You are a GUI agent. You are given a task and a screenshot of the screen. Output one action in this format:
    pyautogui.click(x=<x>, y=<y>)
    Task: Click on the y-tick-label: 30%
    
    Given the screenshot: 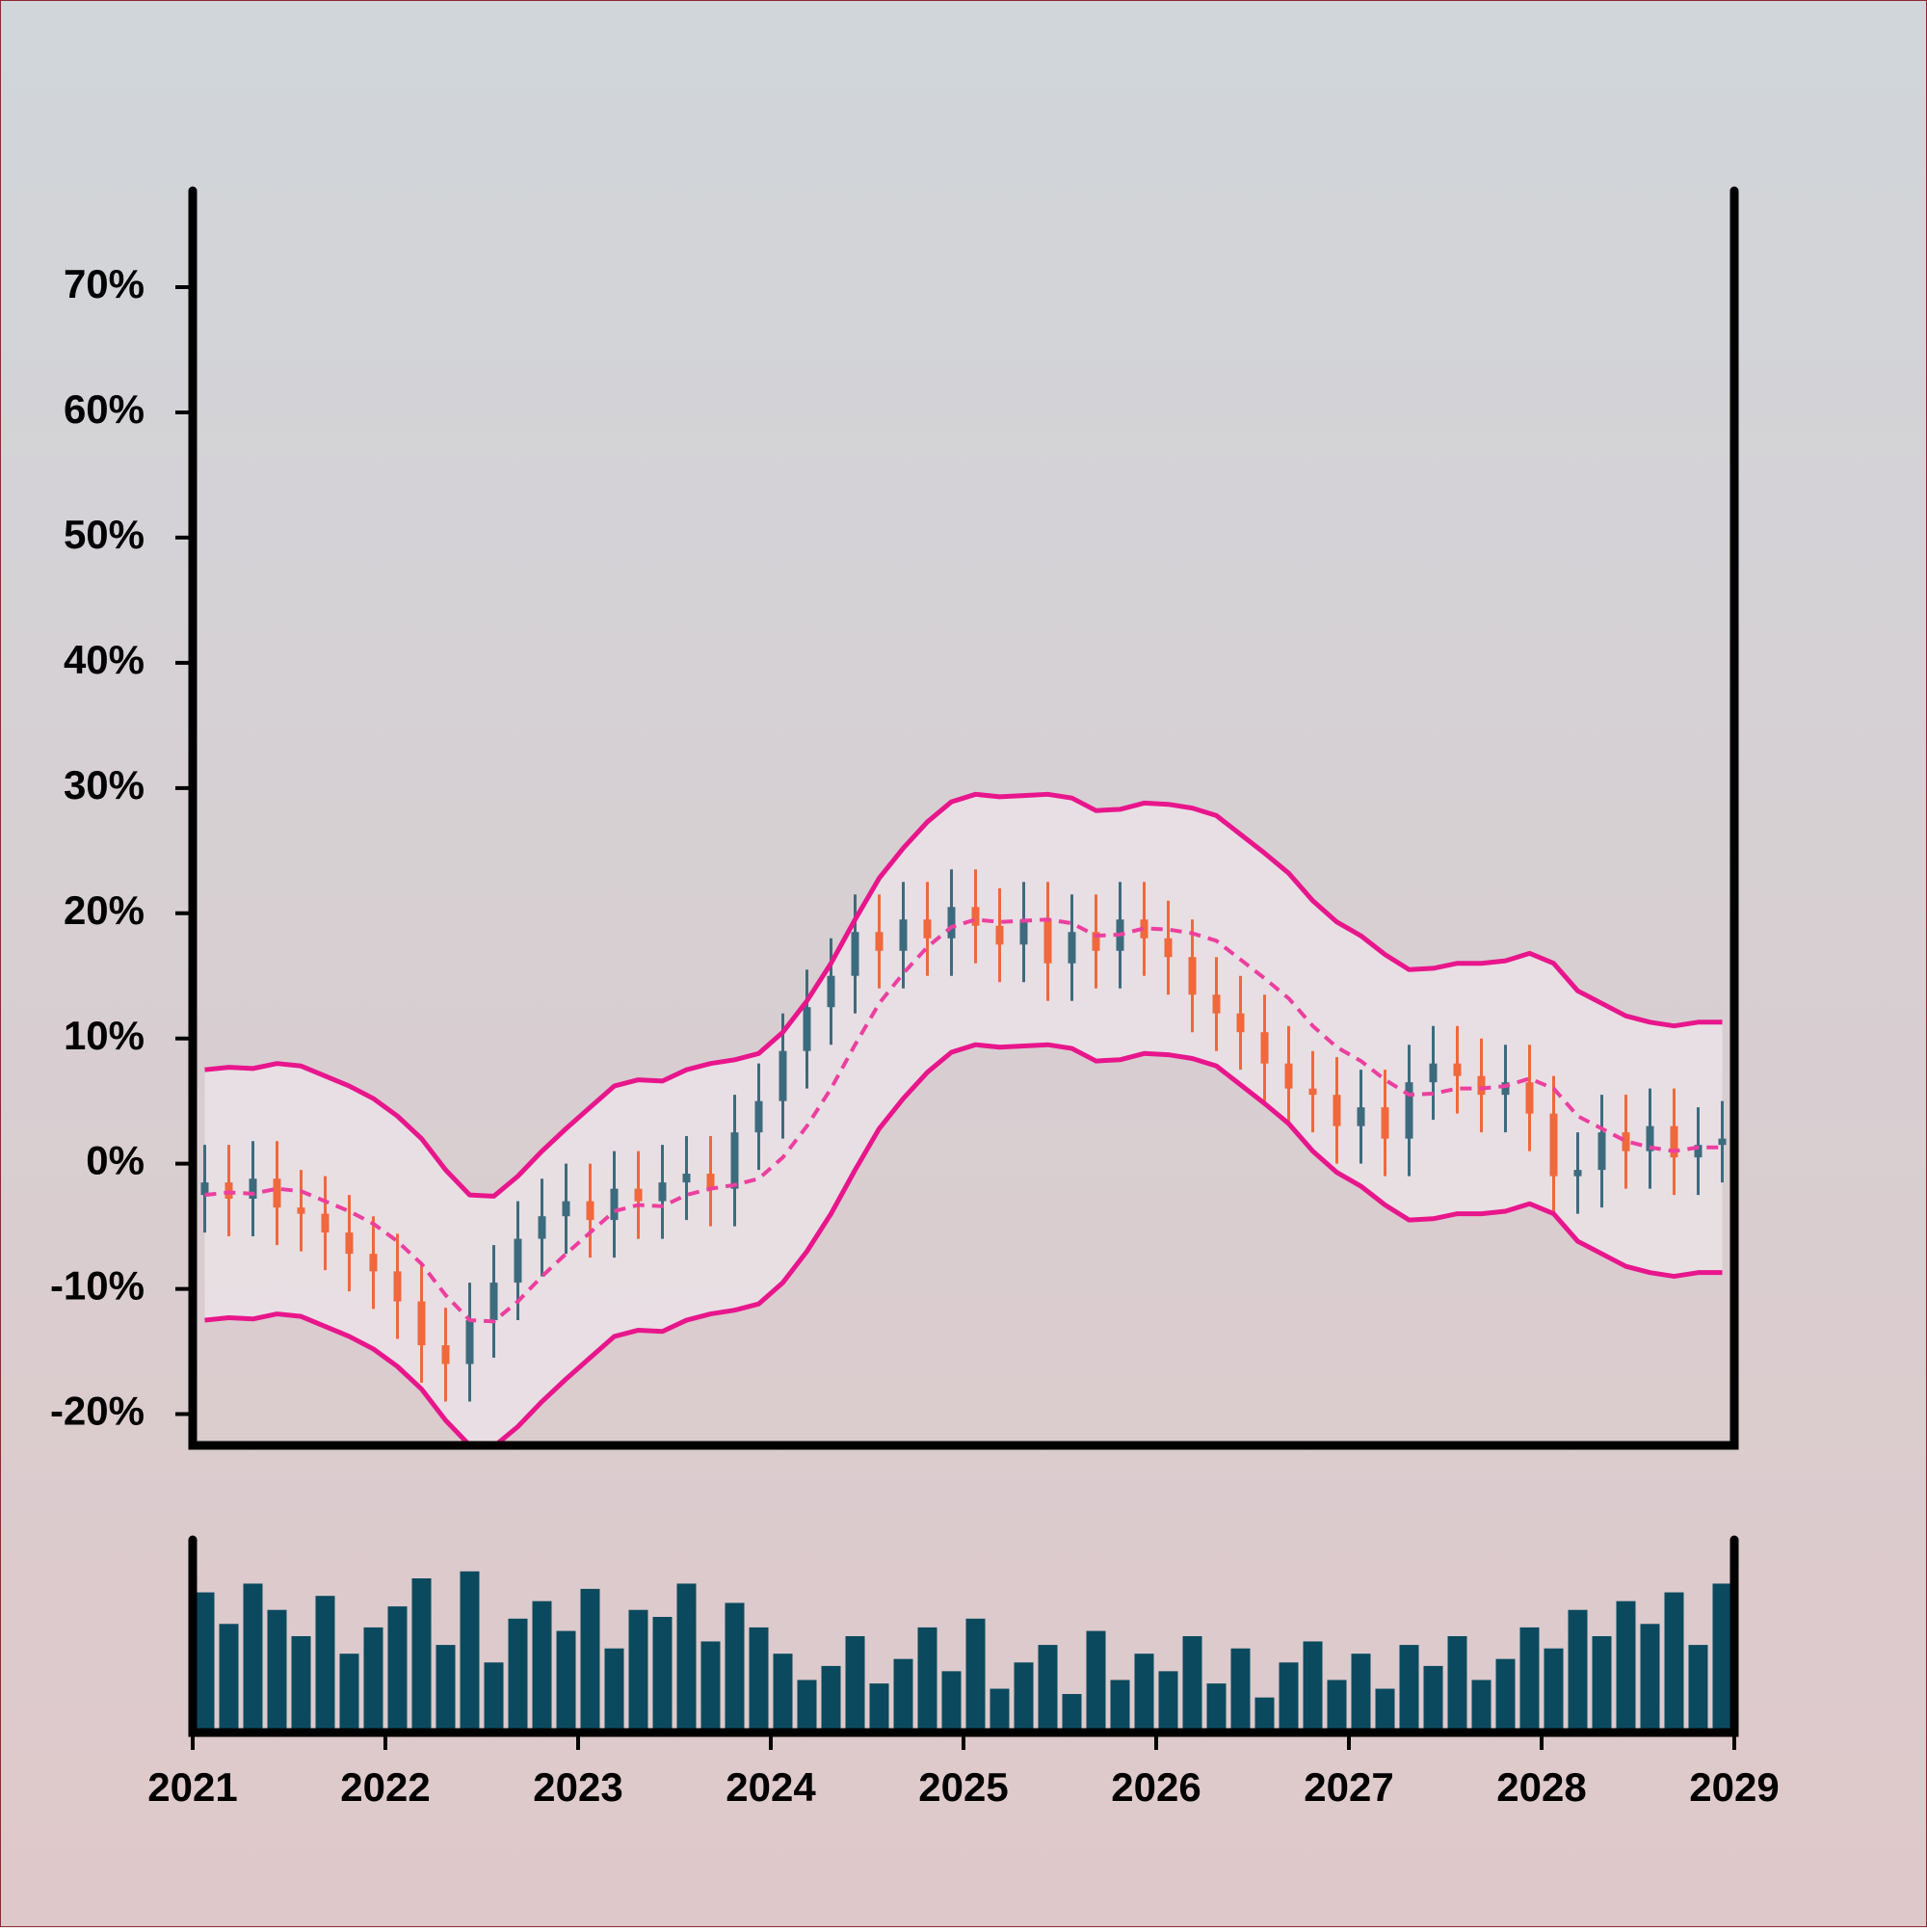 What is the action you would take?
    pyautogui.click(x=104, y=784)
    